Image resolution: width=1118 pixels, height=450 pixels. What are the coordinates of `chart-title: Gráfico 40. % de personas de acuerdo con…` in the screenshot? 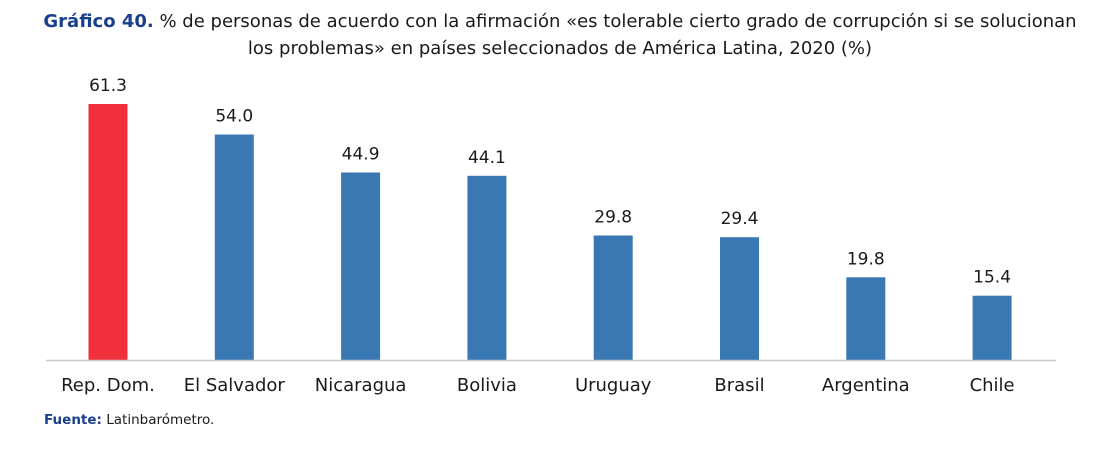 It's located at (560, 35).